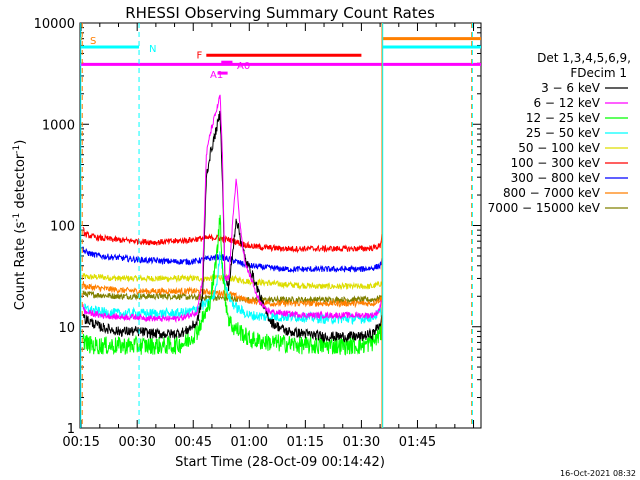 The image size is (640, 480). I want to click on x-tick-label: 01:00, so click(249, 442).